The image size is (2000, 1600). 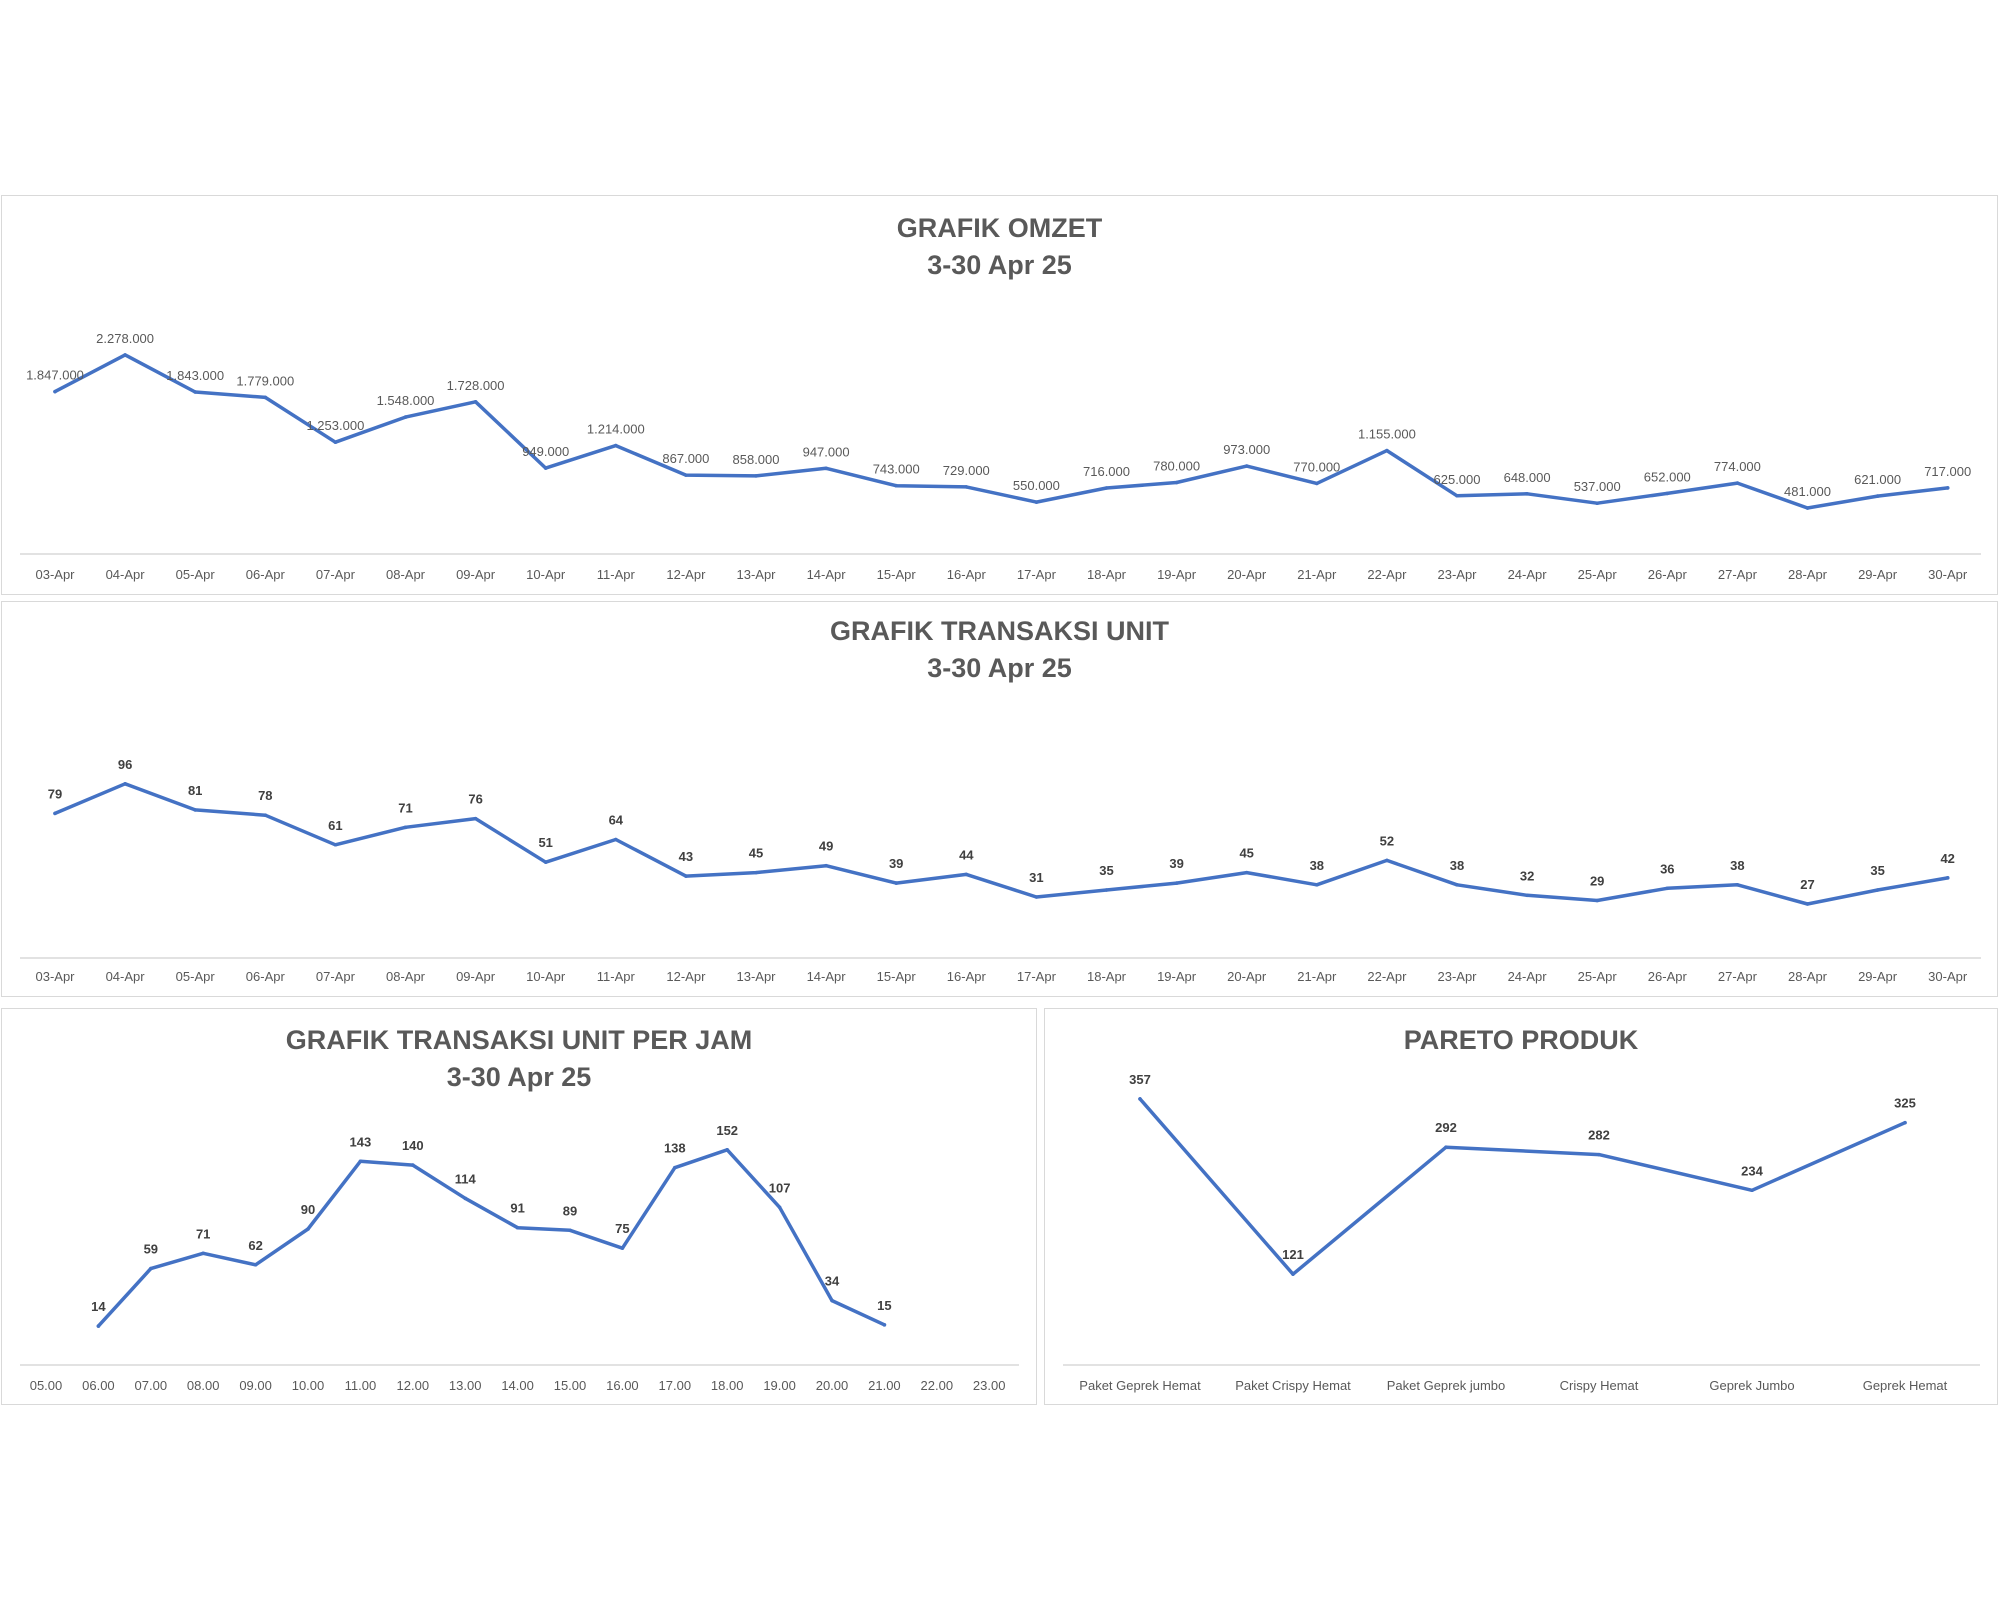 What do you see at coordinates (967, 574) in the screenshot?
I see `x-tick-label: 16-Apr` at bounding box center [967, 574].